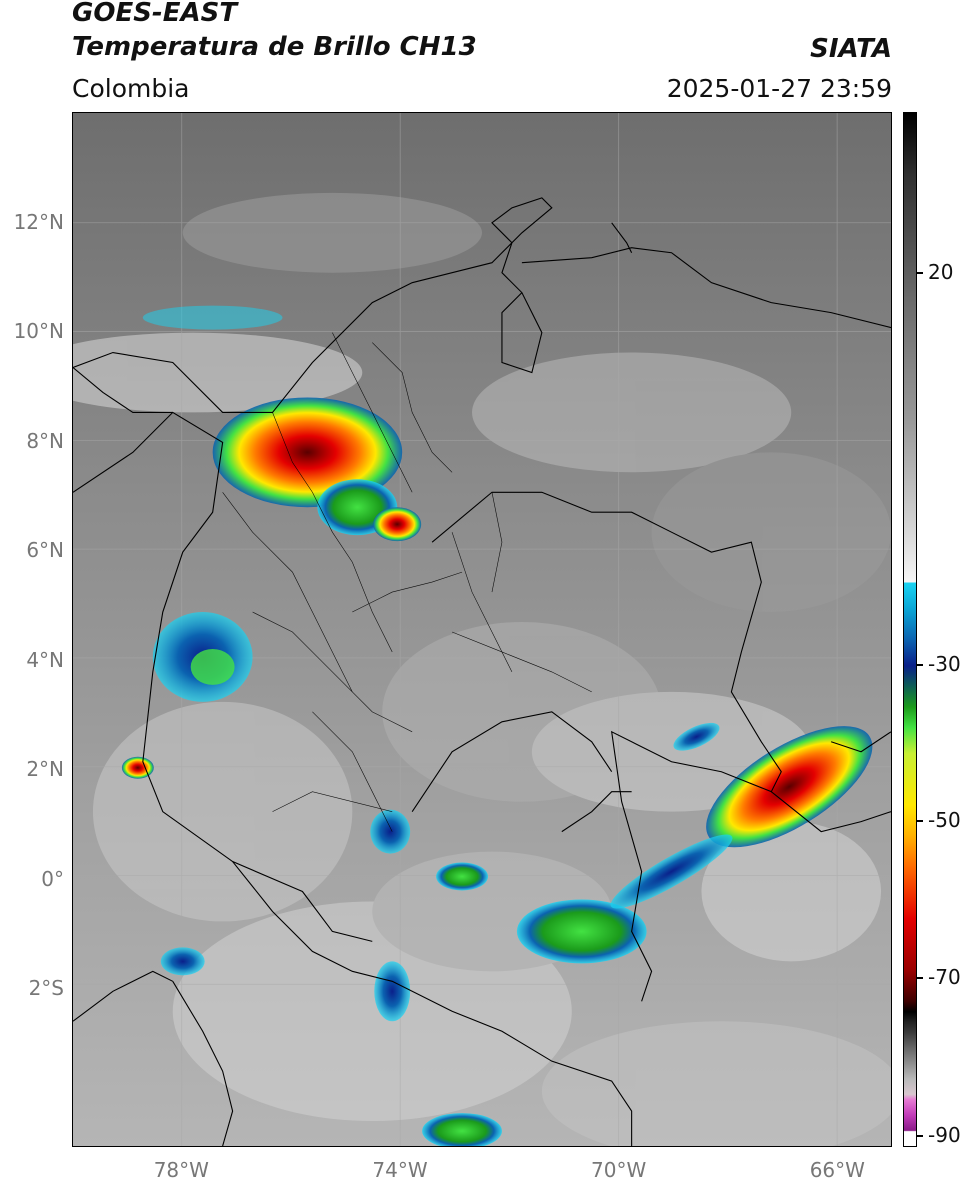  Describe the element at coordinates (131, 88) in the screenshot. I see `region-label: Colombia` at that location.